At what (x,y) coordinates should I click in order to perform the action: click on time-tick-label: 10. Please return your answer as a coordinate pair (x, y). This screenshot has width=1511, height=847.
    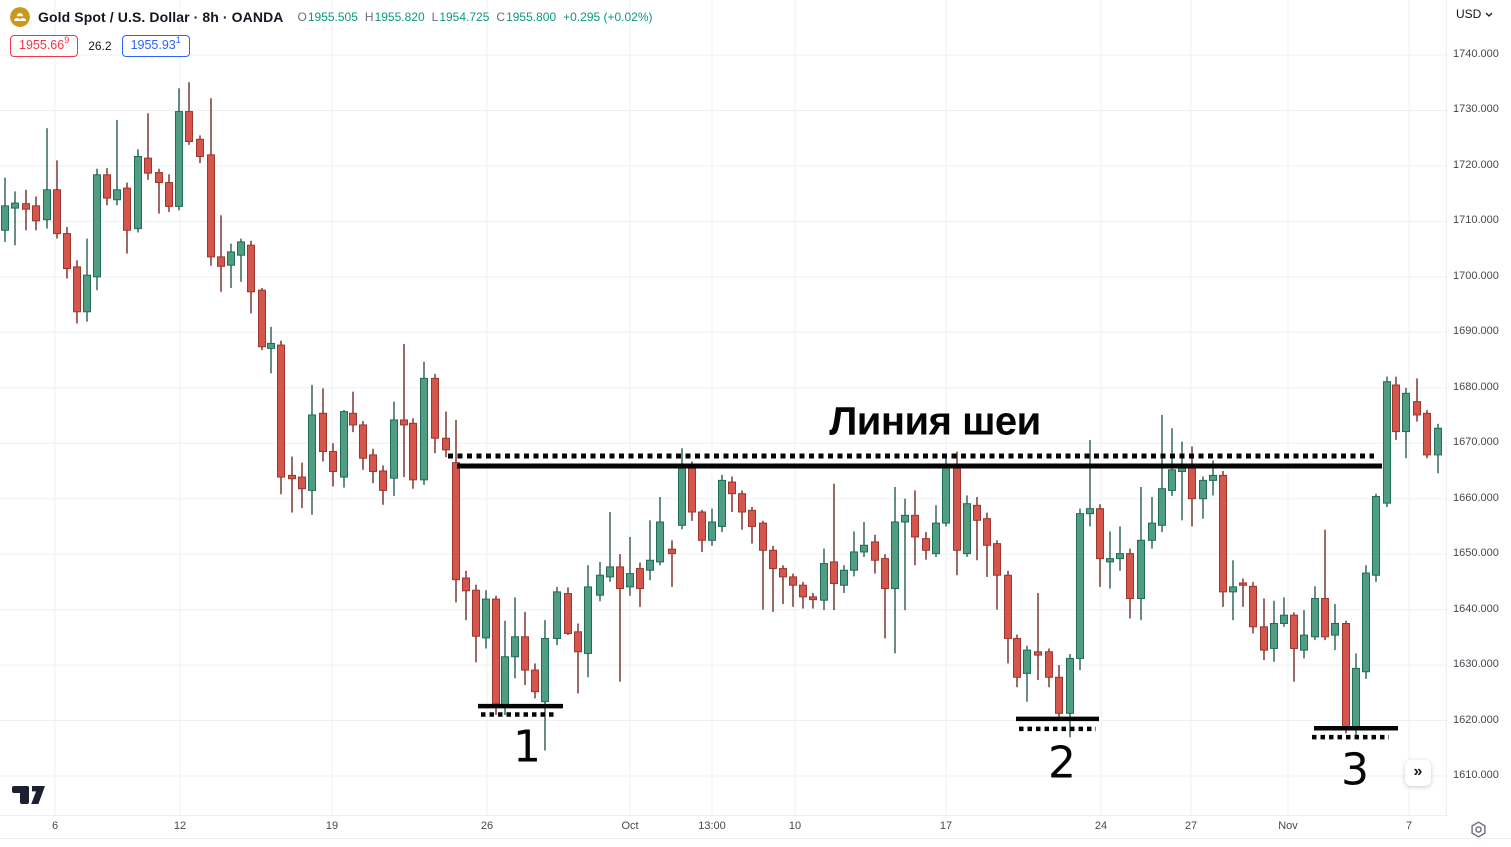
    Looking at the image, I should click on (795, 826).